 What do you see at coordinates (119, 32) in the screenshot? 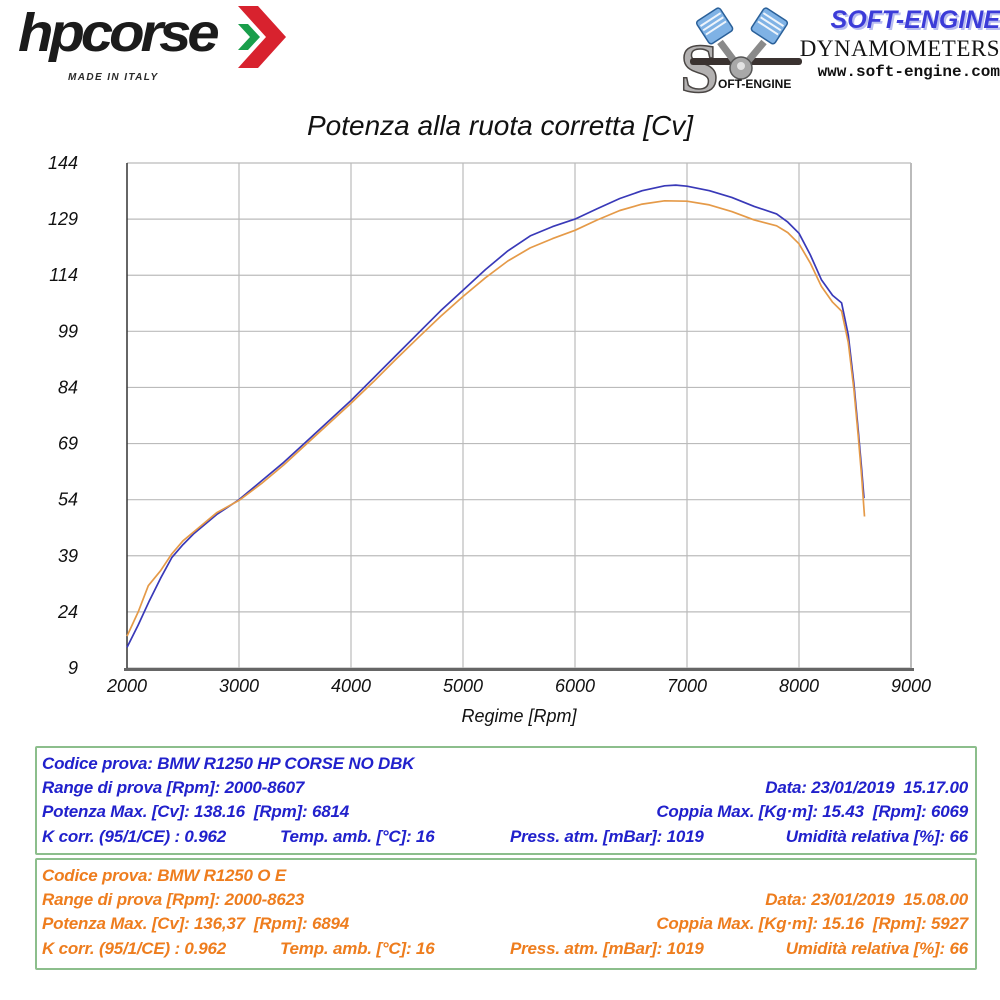
I see `hpcorse-brand-text: hpcorse` at bounding box center [119, 32].